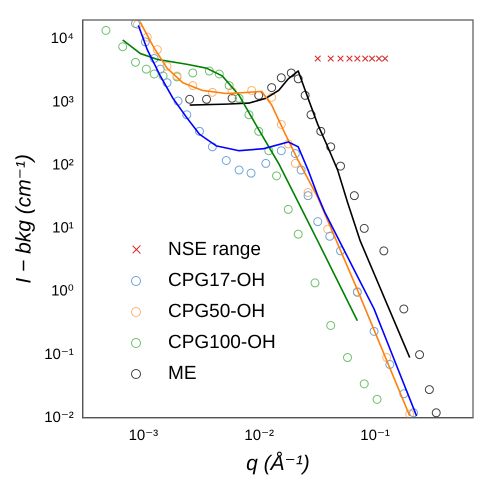 The image size is (478, 481). What do you see at coordinates (259, 435) in the screenshot?
I see `x-tick-label: 10⁻²` at bounding box center [259, 435].